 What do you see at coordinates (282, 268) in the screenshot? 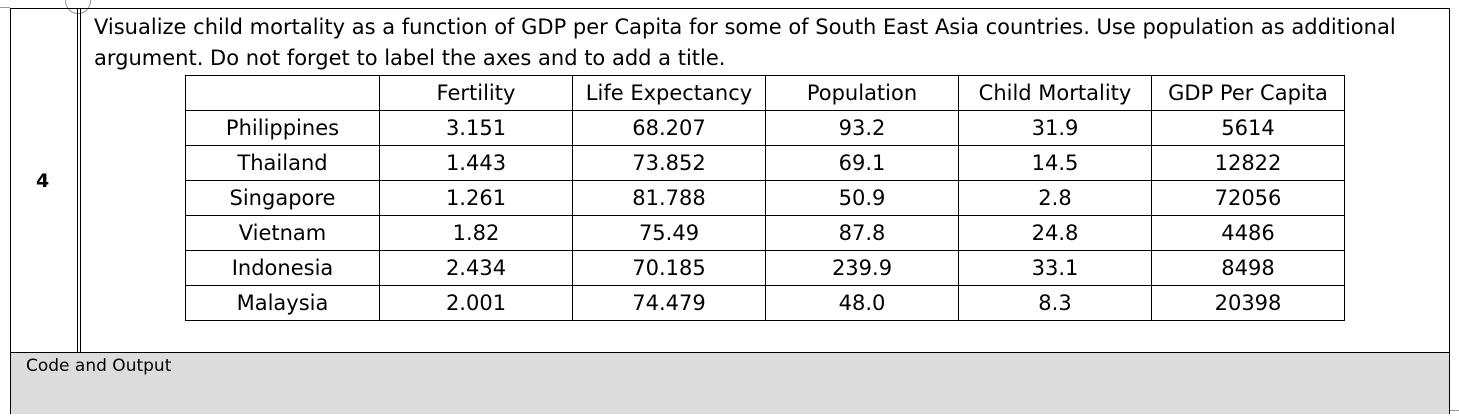
I see `row-label-cell: Indonesia` at bounding box center [282, 268].